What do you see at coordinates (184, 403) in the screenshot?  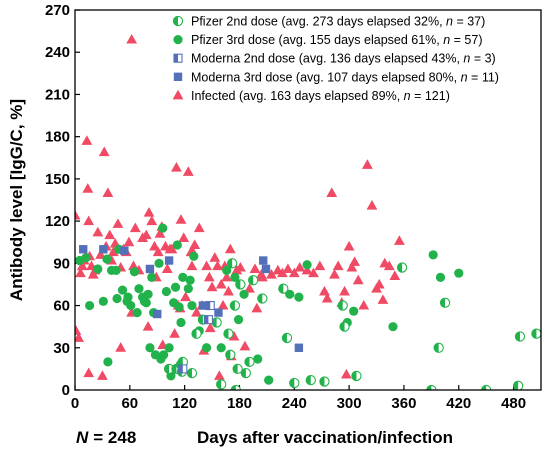 I see `x-tick-label: 120` at bounding box center [184, 403].